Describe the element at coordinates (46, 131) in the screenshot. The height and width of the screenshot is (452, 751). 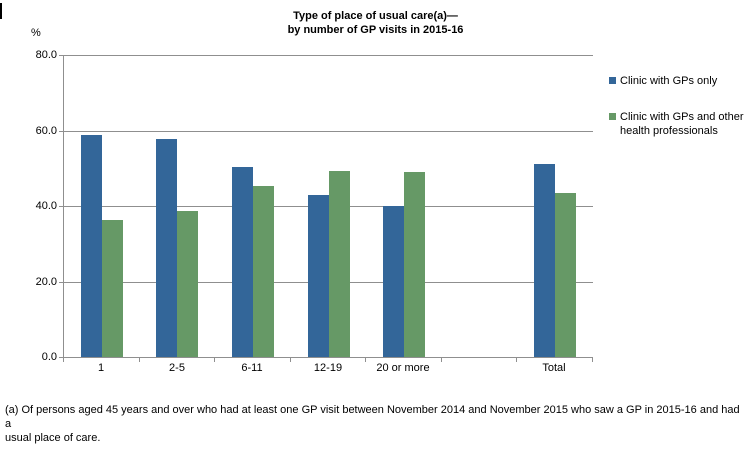
I see `y-tick-label: 60.0` at that location.